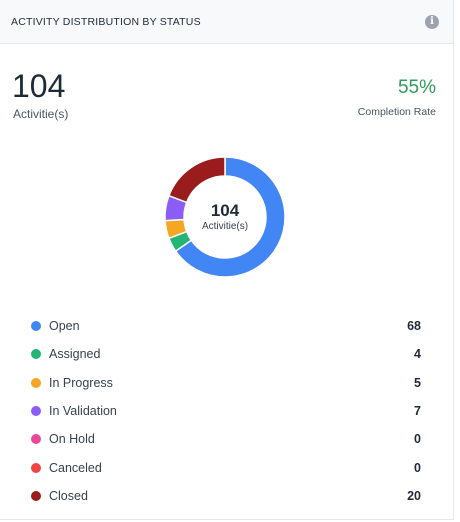  Describe the element at coordinates (83, 411) in the screenshot. I see `legend-label: In Validation` at that location.